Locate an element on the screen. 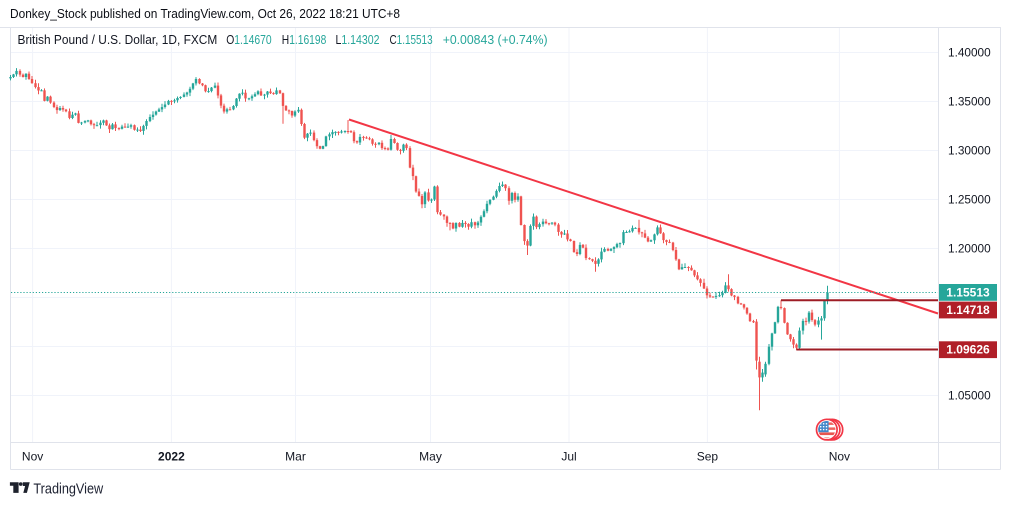 The width and height of the screenshot is (1012, 506). svg-text: TradingView is located at coordinates (68, 490).